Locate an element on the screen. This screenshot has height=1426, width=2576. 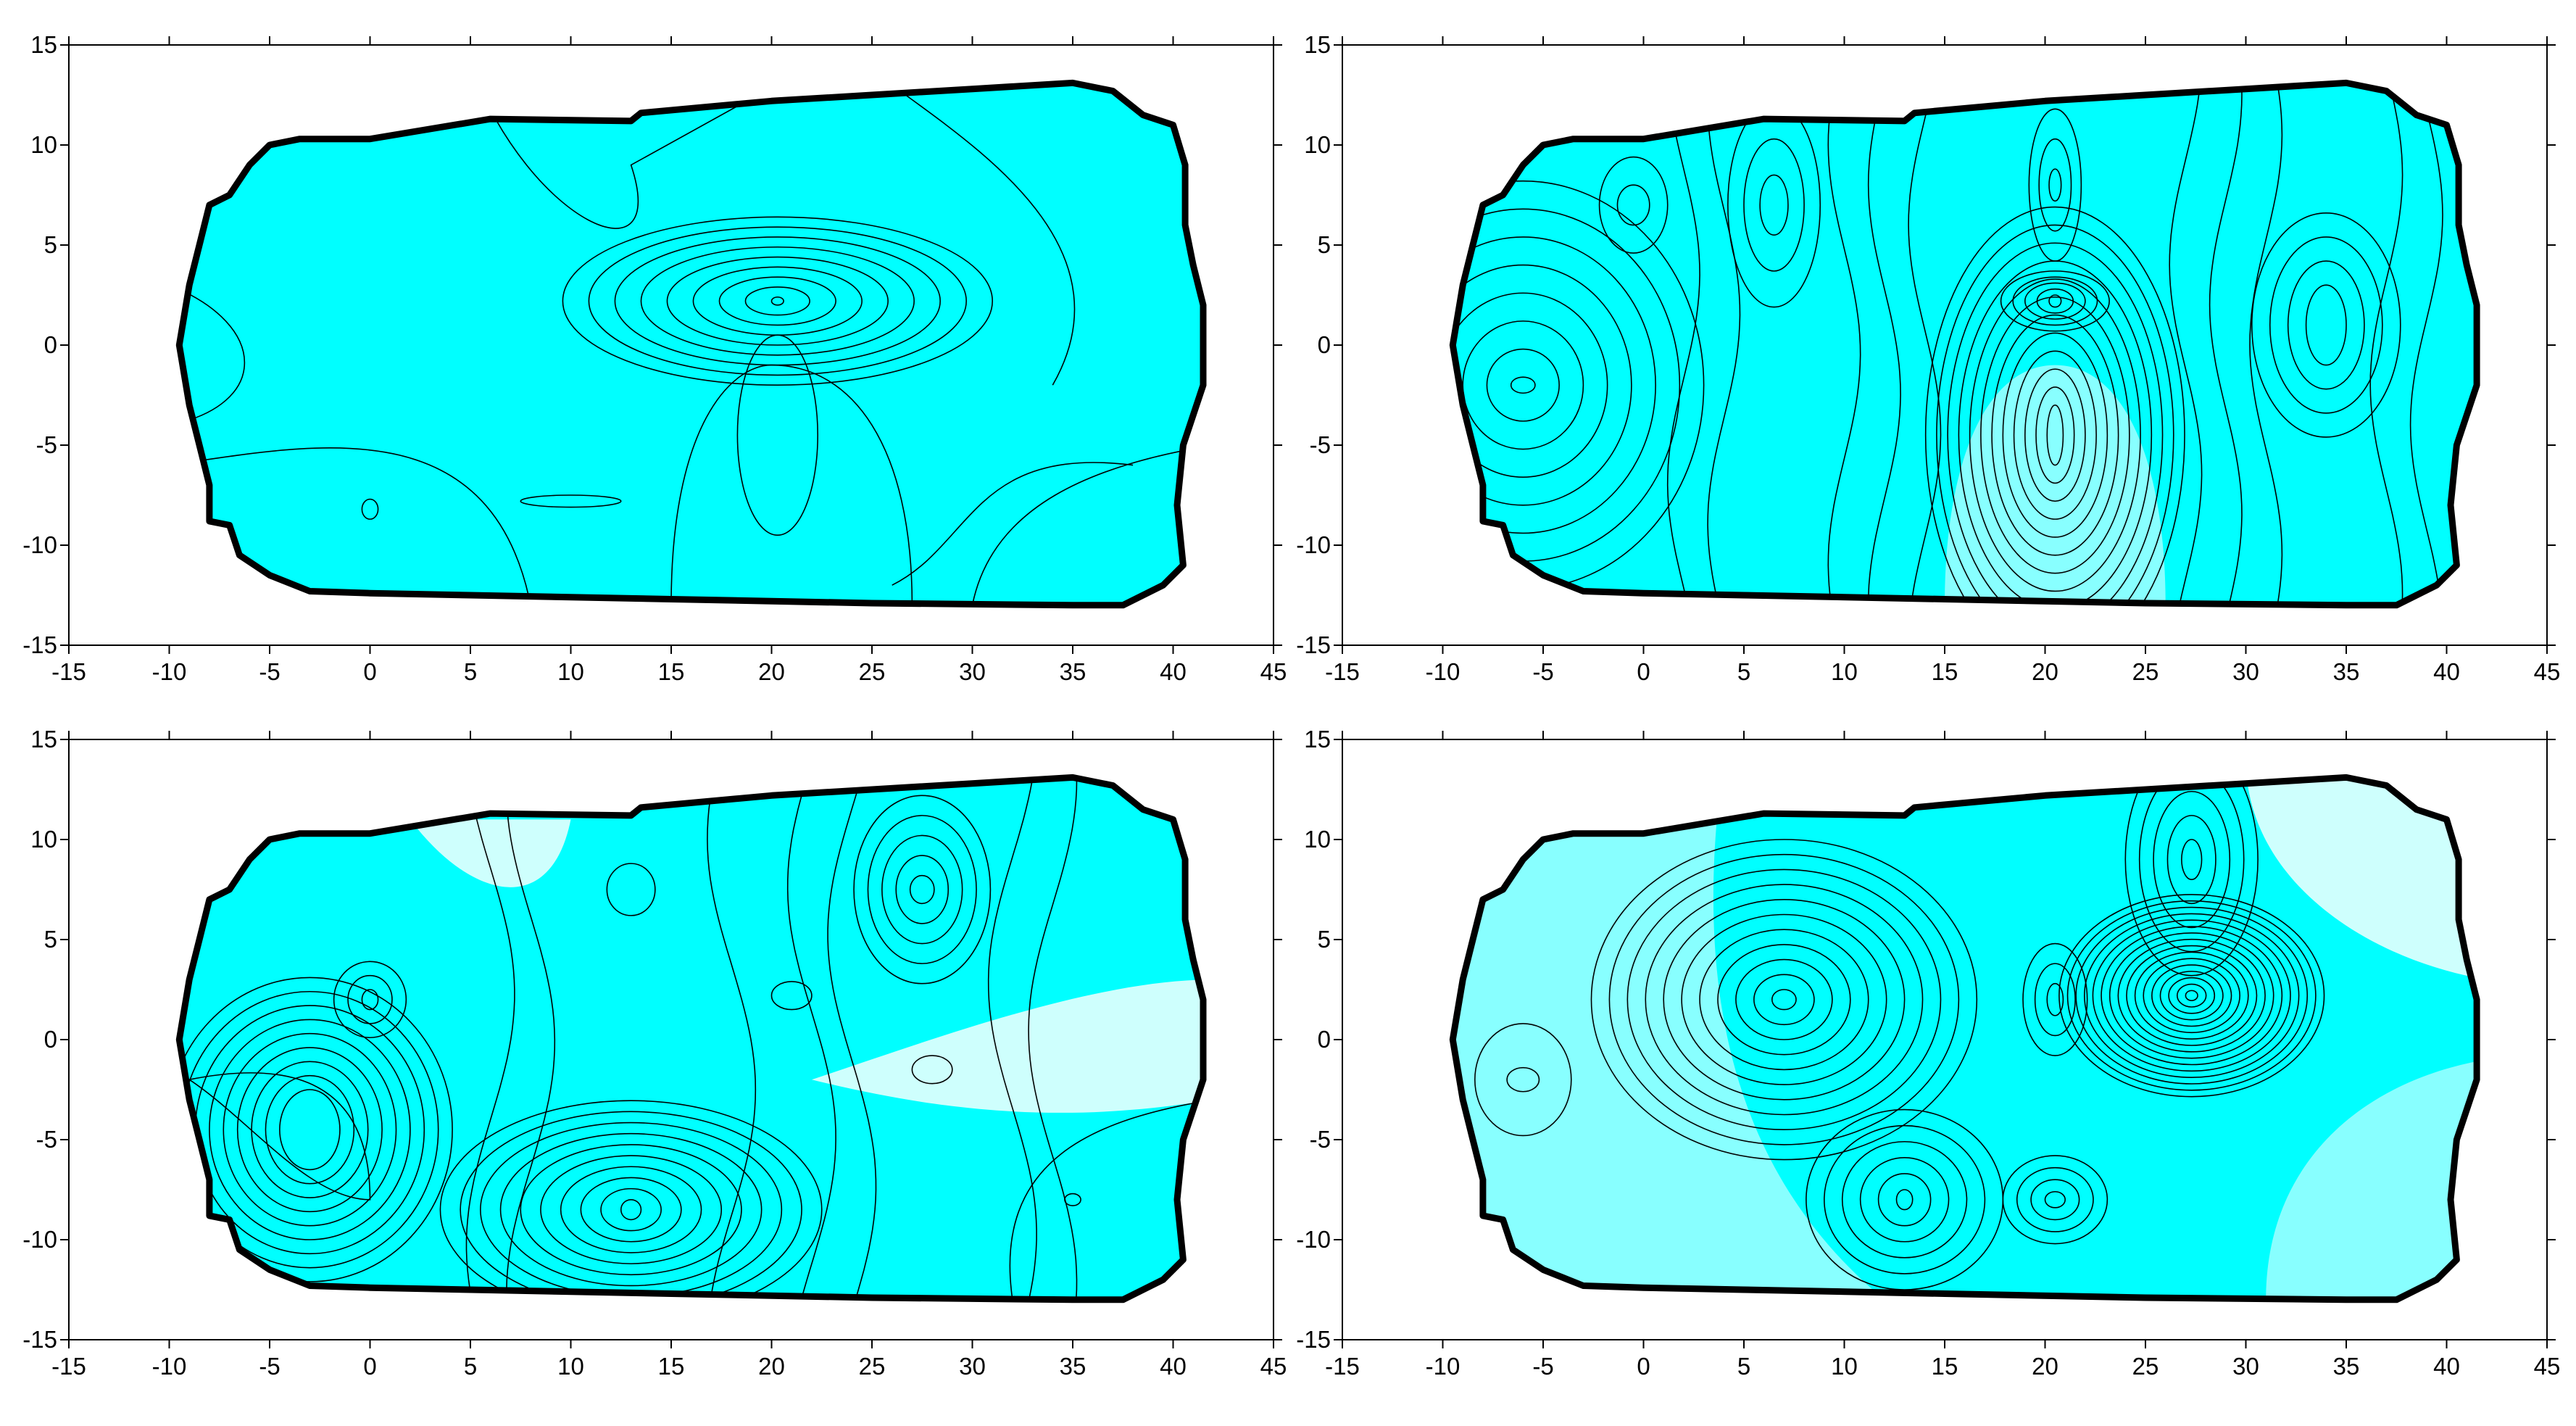
y-tick-label: -10 is located at coordinates (1313, 544).